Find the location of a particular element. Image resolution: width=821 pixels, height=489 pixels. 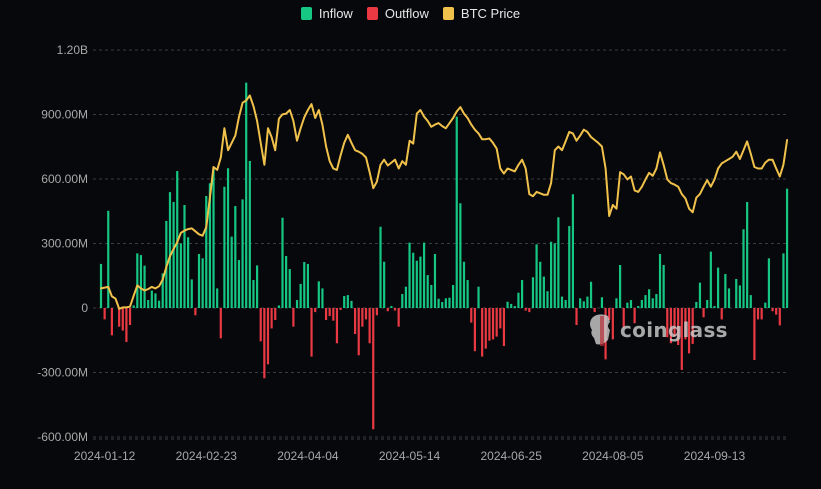

y-tick-label: 0 is located at coordinates (84, 308).